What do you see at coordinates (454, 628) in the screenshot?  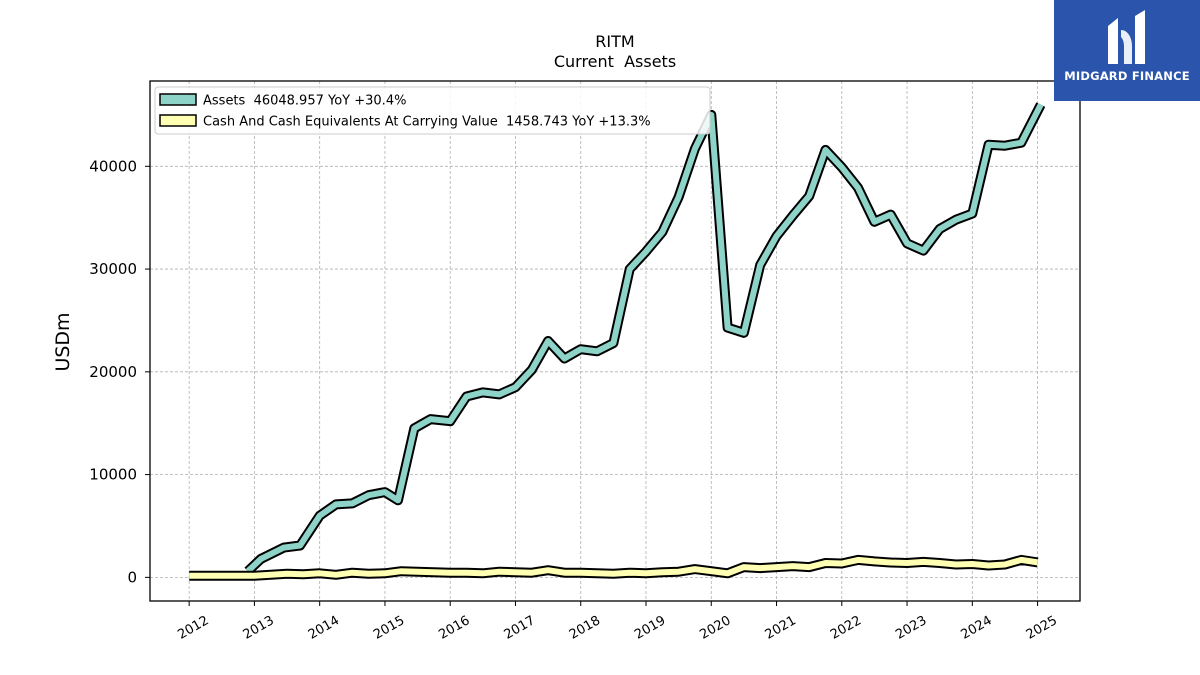 I see `x-tick-label: 2016` at bounding box center [454, 628].